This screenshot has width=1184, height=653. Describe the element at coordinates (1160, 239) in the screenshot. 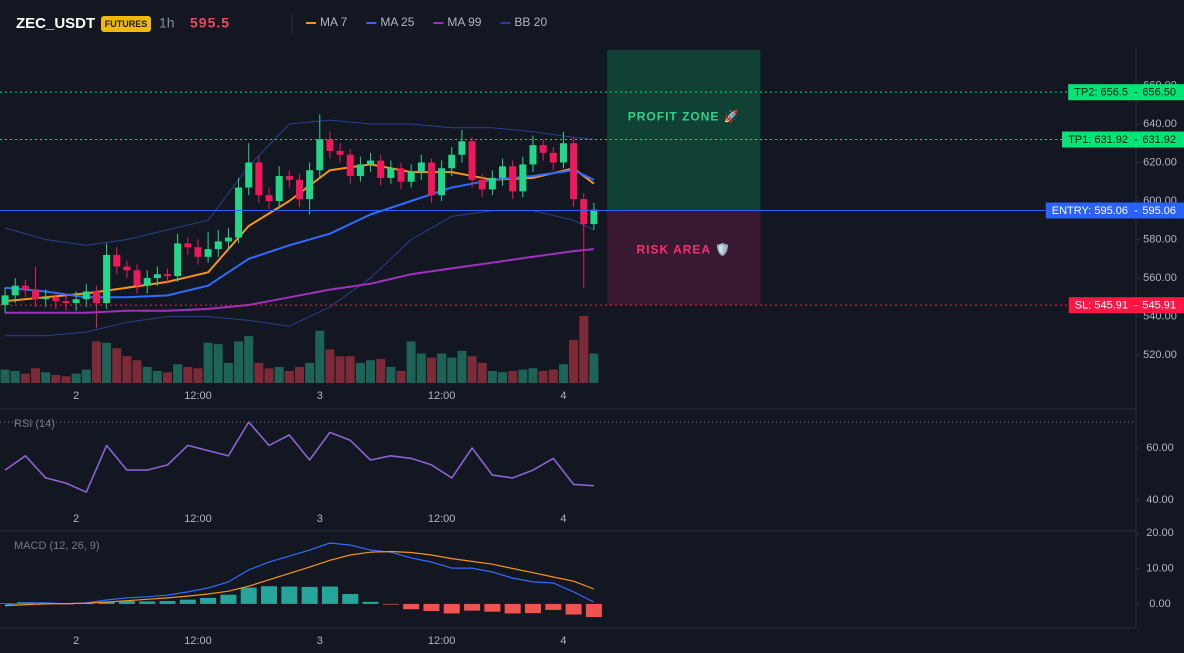

I see `y-tick-label: 580.00` at that location.